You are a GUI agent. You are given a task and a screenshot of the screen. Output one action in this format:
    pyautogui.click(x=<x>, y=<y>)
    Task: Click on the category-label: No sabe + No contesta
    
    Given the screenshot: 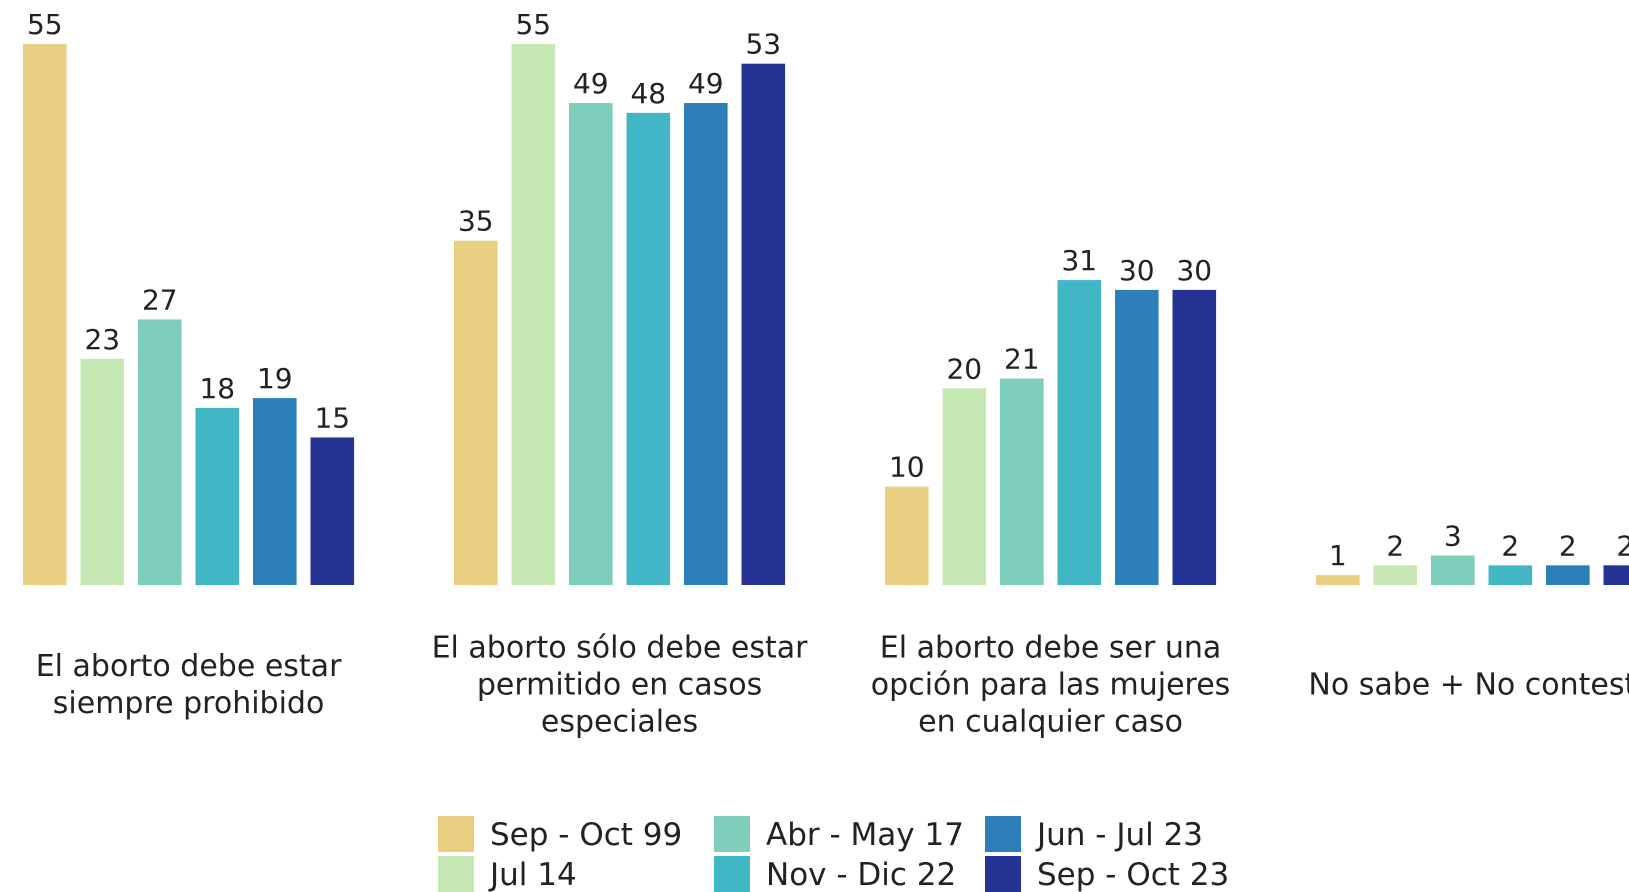 What is the action you would take?
    pyautogui.click(x=1468, y=685)
    